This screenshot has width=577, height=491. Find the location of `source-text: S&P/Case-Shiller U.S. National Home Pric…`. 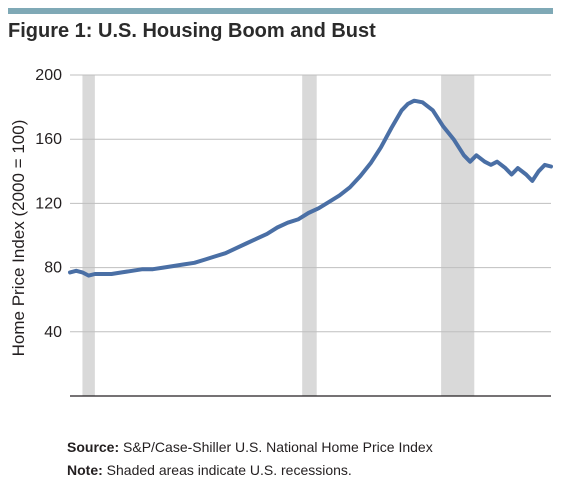

source-text: S&P/Case-Shiller U.S. National Home Pric… is located at coordinates (278, 447).